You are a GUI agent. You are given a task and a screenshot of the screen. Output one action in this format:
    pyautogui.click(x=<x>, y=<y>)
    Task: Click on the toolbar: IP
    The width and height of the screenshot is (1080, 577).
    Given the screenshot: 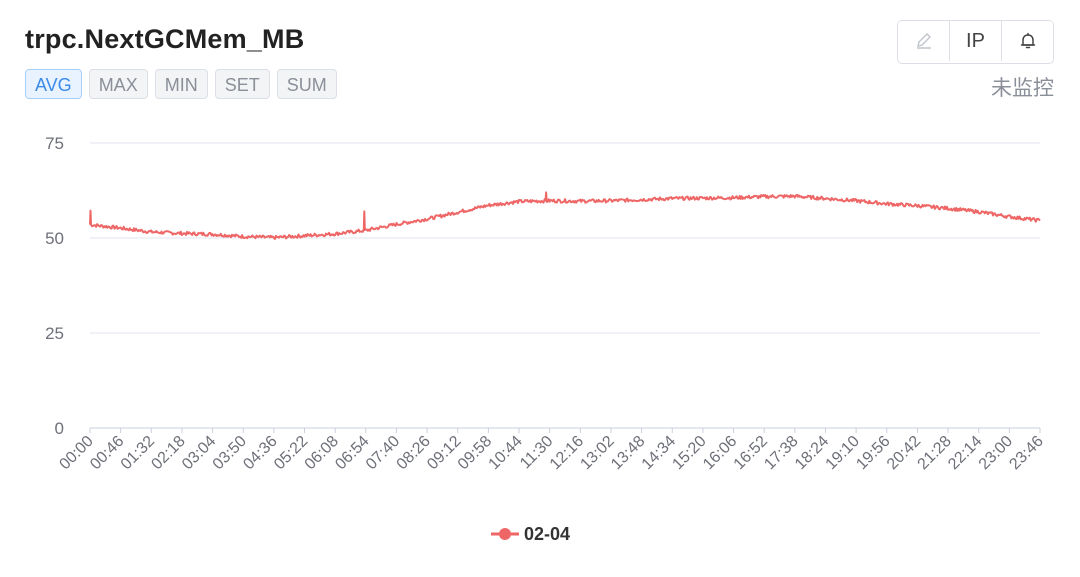 What is the action you would take?
    pyautogui.click(x=975, y=42)
    